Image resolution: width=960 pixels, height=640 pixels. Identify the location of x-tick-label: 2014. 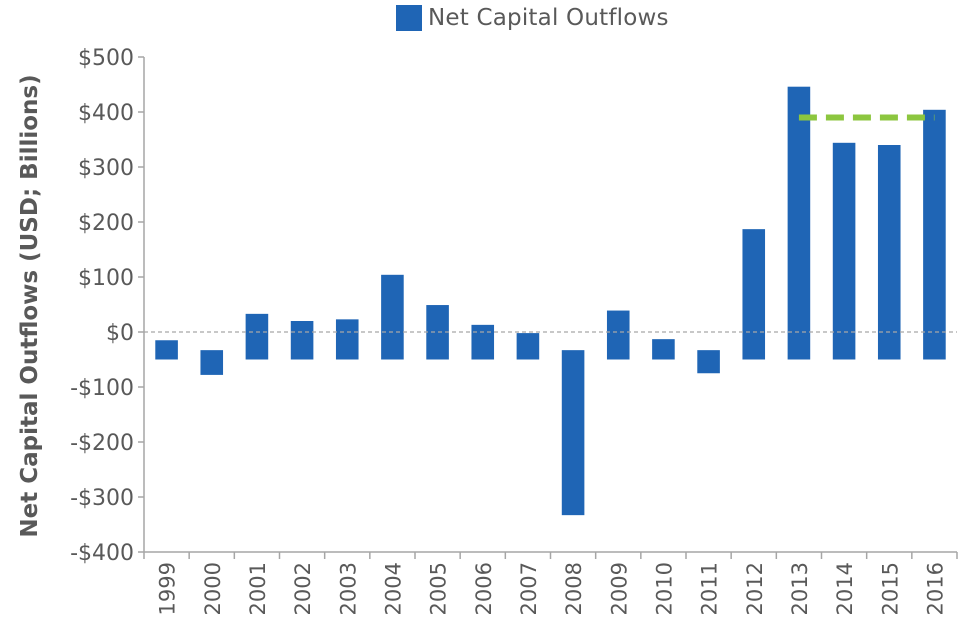
(845, 588).